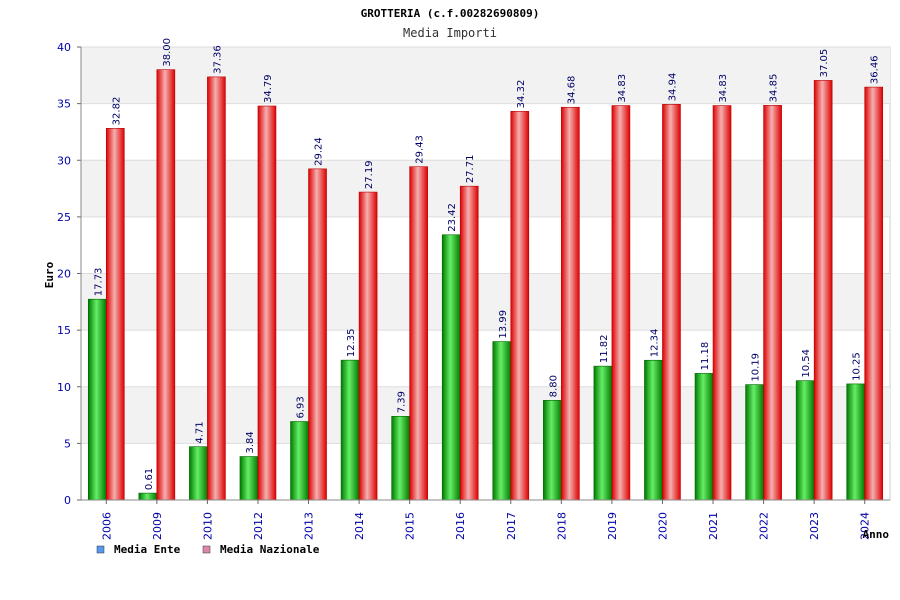  What do you see at coordinates (216, 288) in the screenshot?
I see `bar-media-nazionale-2010` at bounding box center [216, 288].